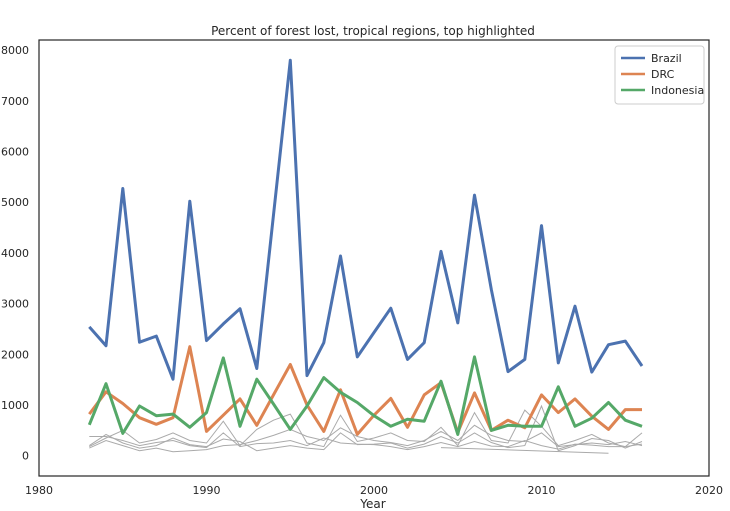  I want to click on y-tick-label: 7000, so click(15, 101).